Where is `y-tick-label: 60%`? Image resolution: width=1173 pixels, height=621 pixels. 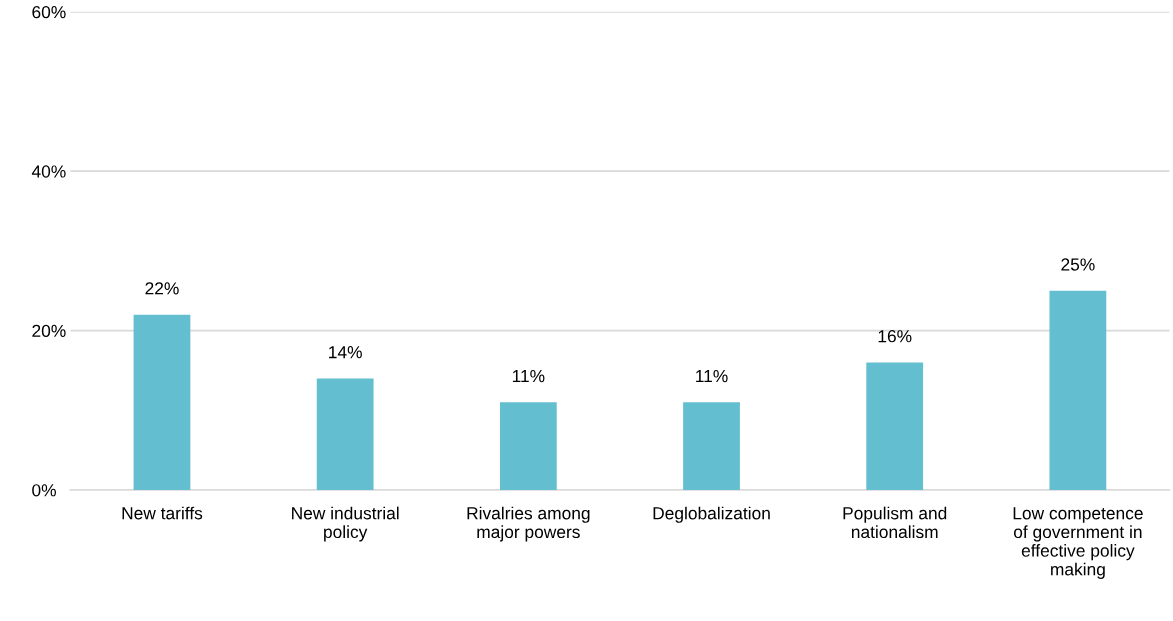
y-tick-label: 60% is located at coordinates (49, 12).